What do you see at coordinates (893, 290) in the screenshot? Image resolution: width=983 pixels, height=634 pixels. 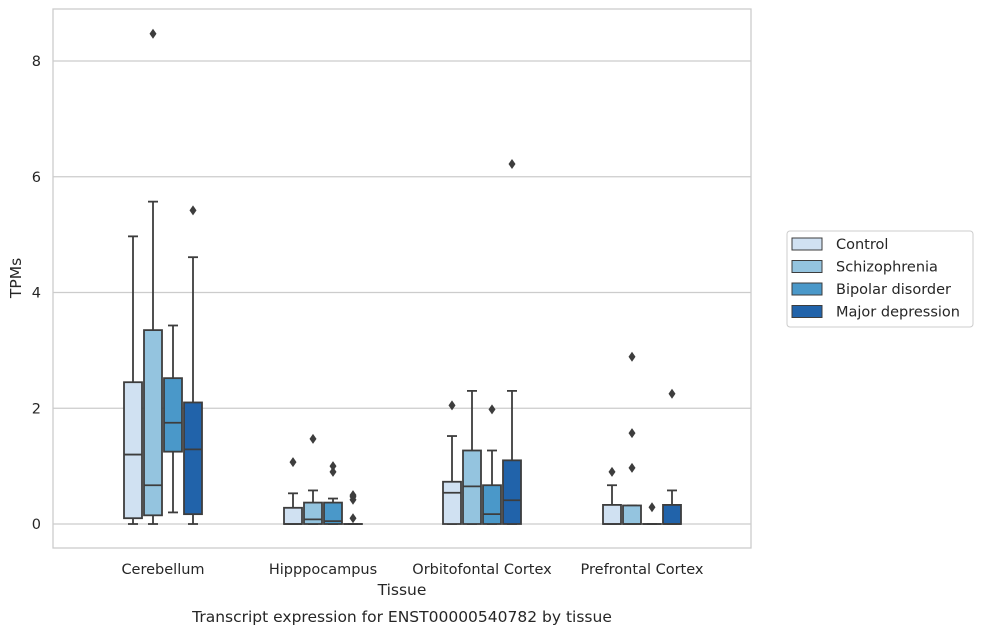 I see `legend-label: Bipolar disorder` at bounding box center [893, 290].